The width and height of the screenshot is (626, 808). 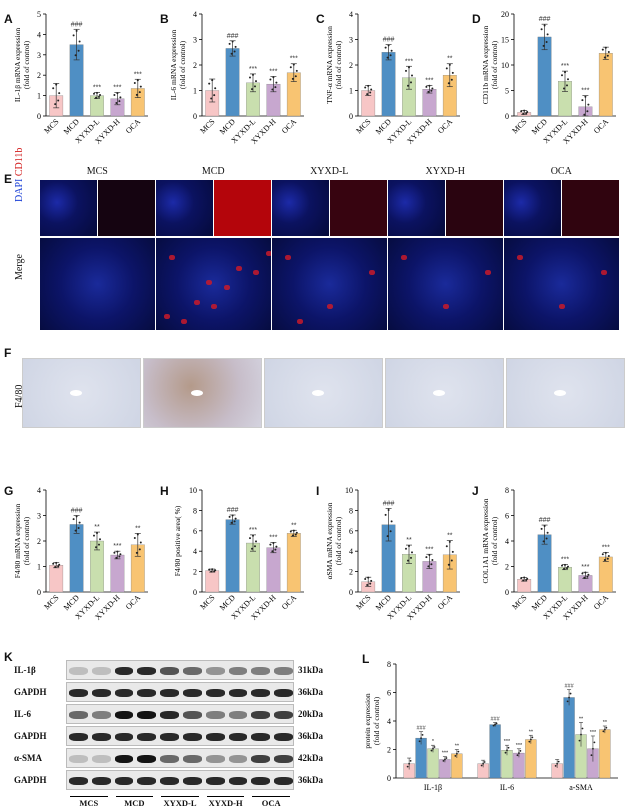 I want to click on y-tick-label: 3, so click(x=195, y=40).